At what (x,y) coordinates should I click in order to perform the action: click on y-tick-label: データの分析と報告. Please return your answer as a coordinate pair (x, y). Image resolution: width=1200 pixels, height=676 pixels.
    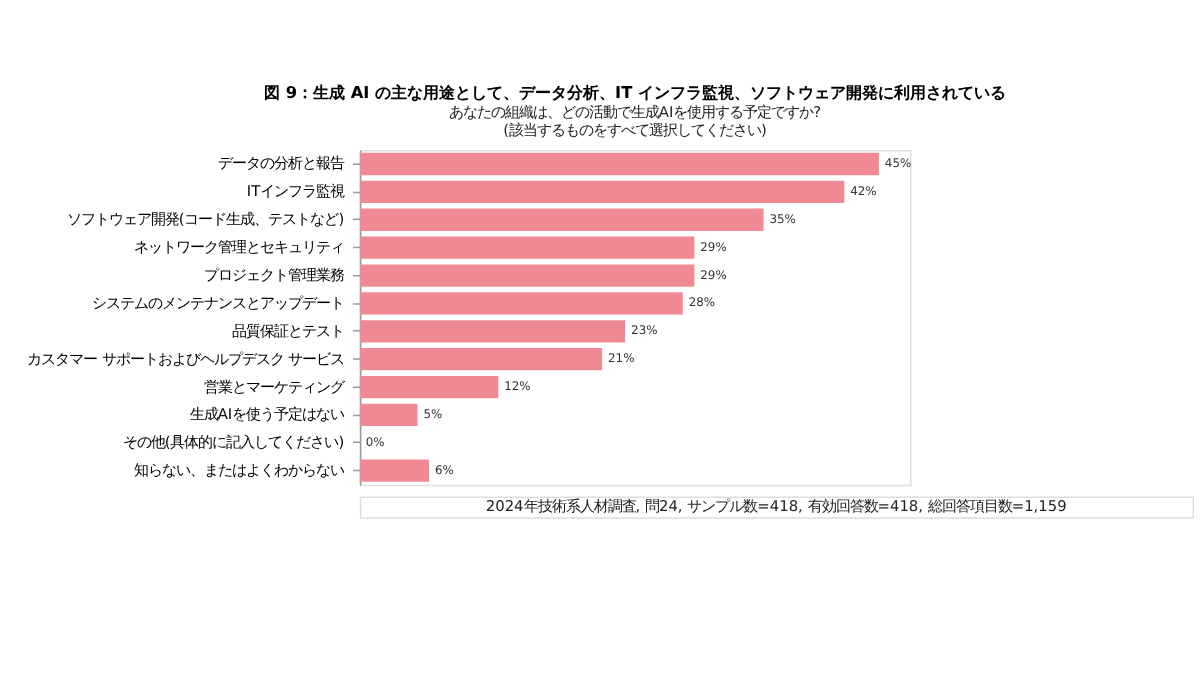
    Looking at the image, I should click on (281, 163).